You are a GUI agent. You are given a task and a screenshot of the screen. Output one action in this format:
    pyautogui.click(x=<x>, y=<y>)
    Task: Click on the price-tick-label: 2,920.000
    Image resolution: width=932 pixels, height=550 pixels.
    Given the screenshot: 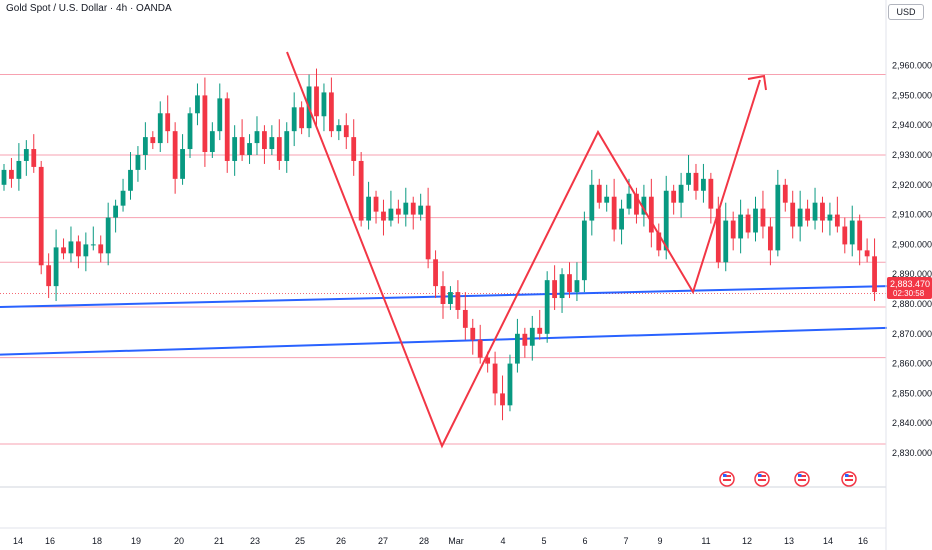 What is the action you would take?
    pyautogui.click(x=912, y=185)
    